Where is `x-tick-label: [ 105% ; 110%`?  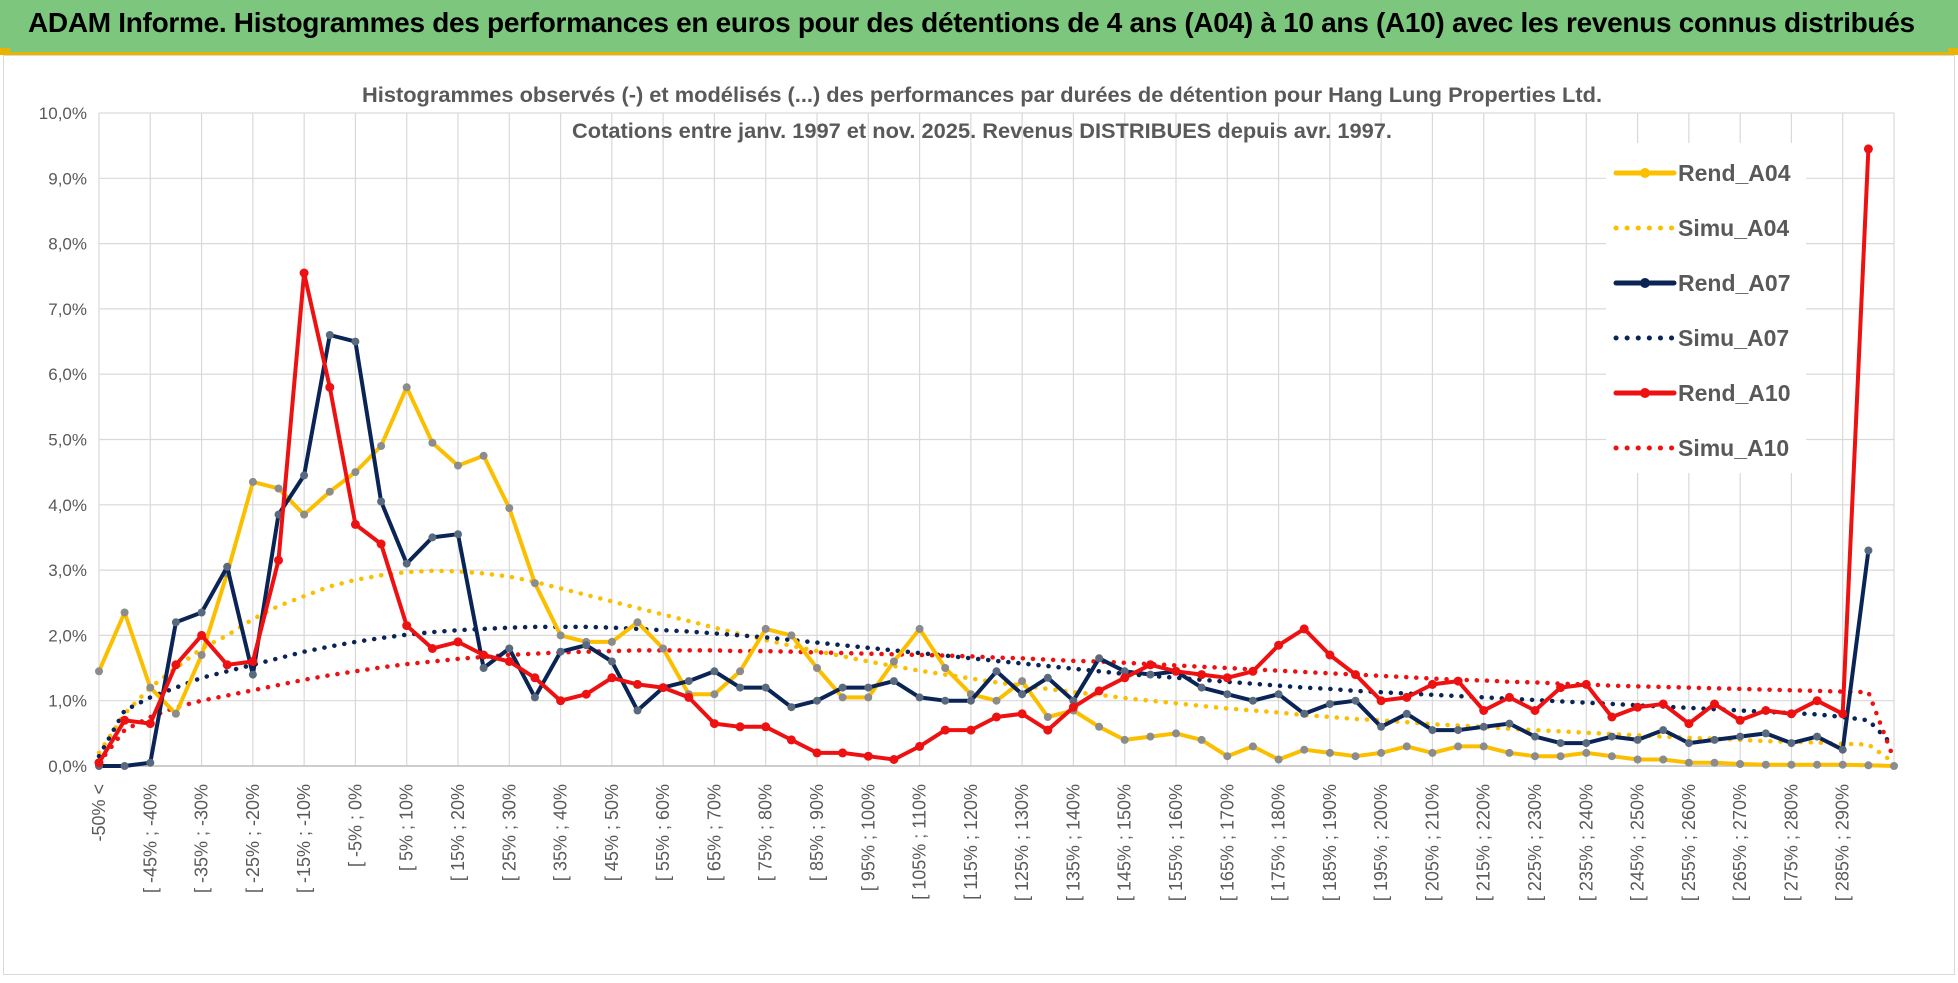
x-tick-label: [ 105% ; 110% is located at coordinates (920, 842).